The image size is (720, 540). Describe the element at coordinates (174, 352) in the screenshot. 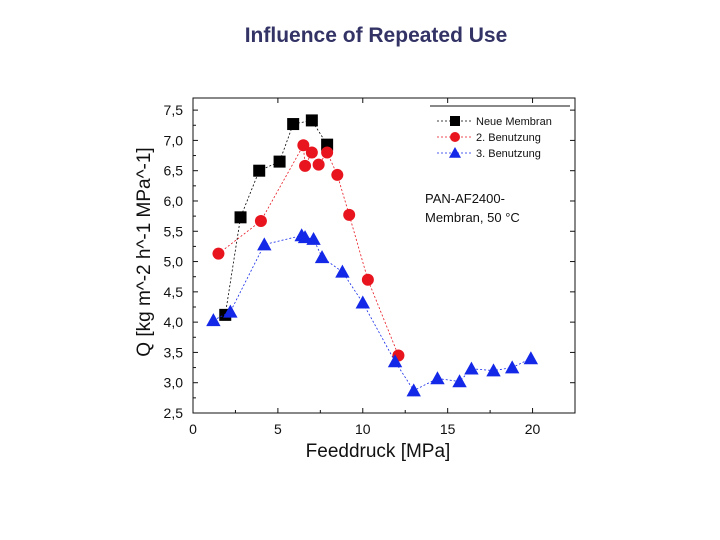

I see `y-tick-label: 3,5` at that location.